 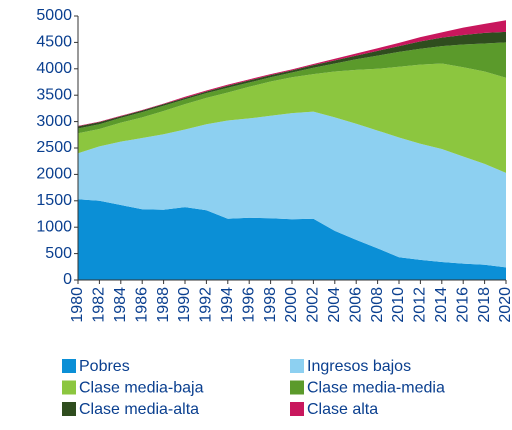 I want to click on x-tick-label: 2002, so click(x=313, y=305).